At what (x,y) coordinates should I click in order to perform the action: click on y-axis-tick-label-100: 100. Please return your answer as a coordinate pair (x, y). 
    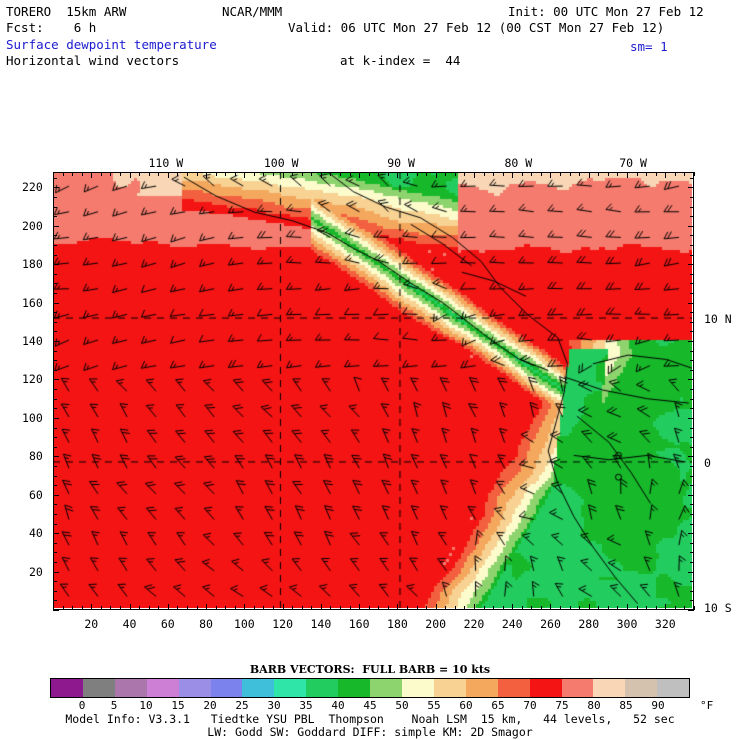
    Looking at the image, I should click on (32, 417).